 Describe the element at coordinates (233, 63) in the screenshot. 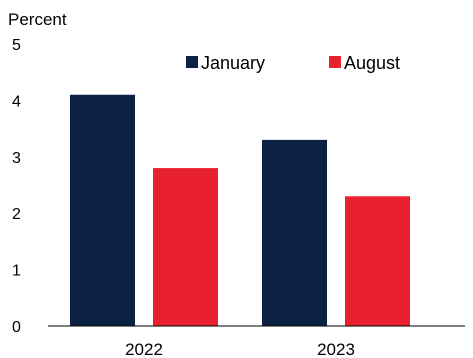

I see `legend-label-january: January` at that location.